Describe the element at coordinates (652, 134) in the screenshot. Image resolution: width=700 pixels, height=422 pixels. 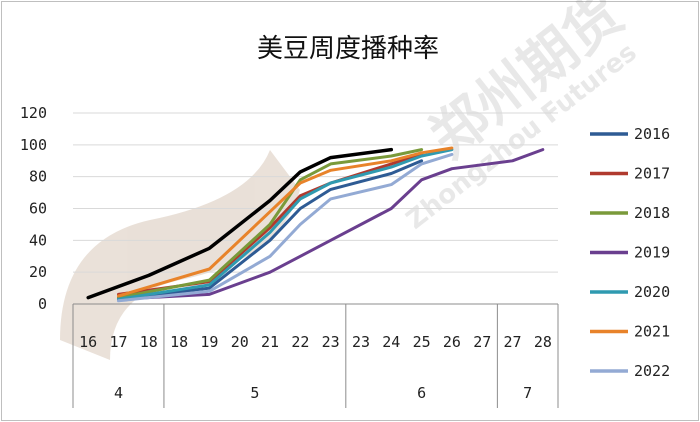
I see `legend-label: 2016` at that location.